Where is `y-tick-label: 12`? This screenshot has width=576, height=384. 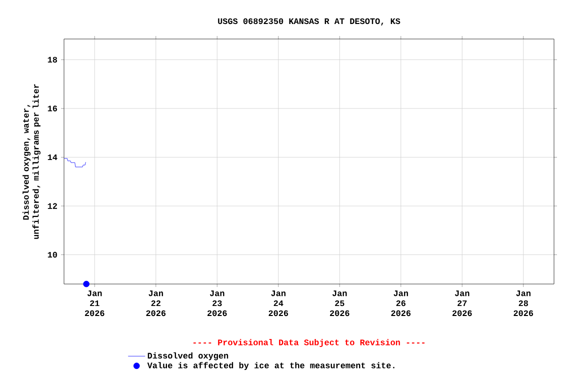 y-tick-label: 12 is located at coordinates (52, 206).